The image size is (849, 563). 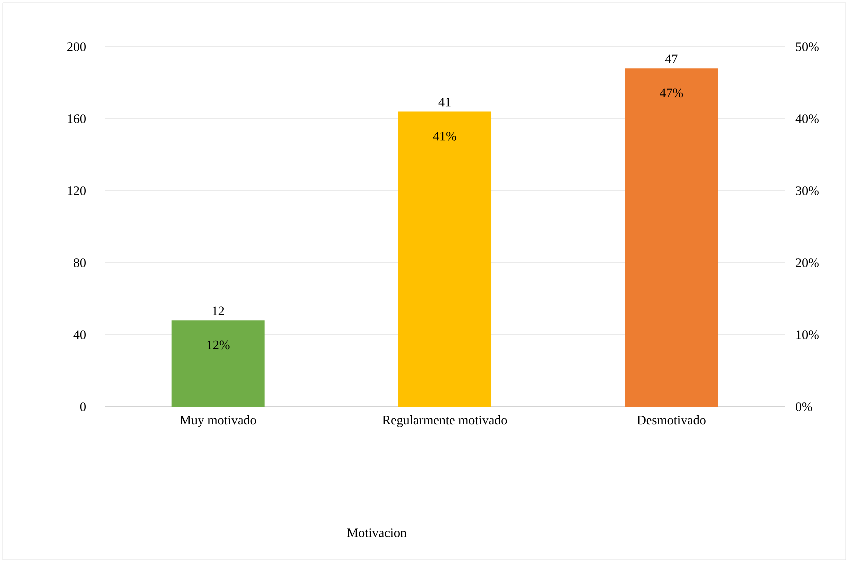 What do you see at coordinates (80, 263) in the screenshot?
I see `y-tick-label: 80` at bounding box center [80, 263].